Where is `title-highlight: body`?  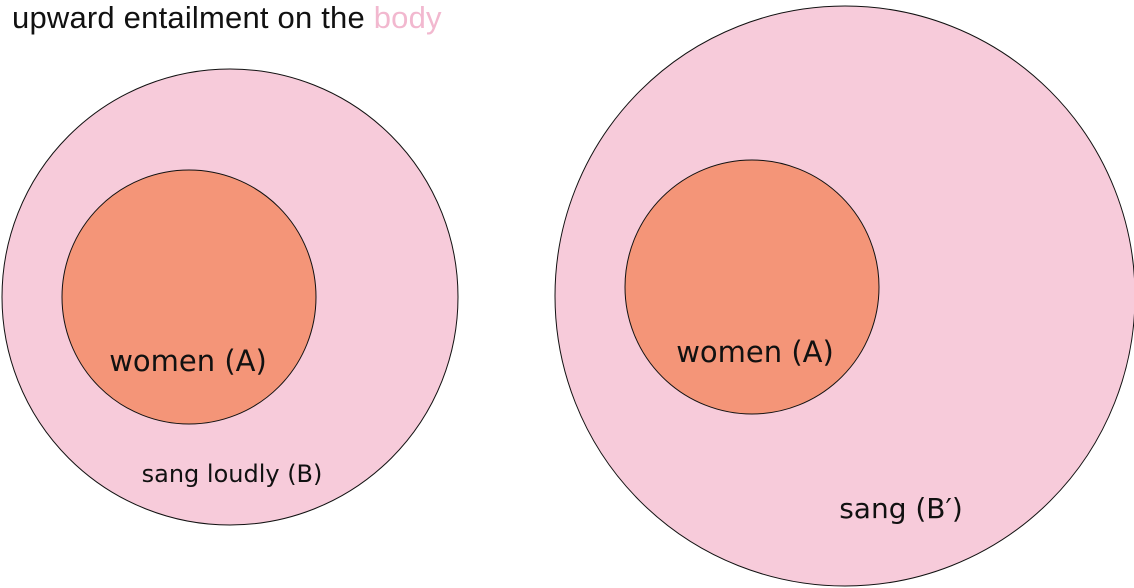
title-highlight: body is located at coordinates (407, 17).